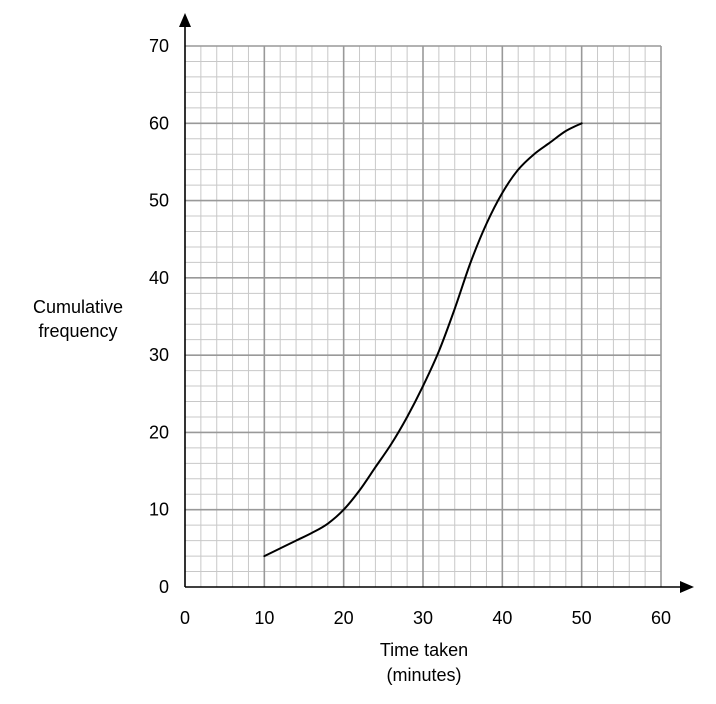 The image size is (716, 704). Describe the element at coordinates (159, 201) in the screenshot. I see `y-tick-label: 50` at that location.